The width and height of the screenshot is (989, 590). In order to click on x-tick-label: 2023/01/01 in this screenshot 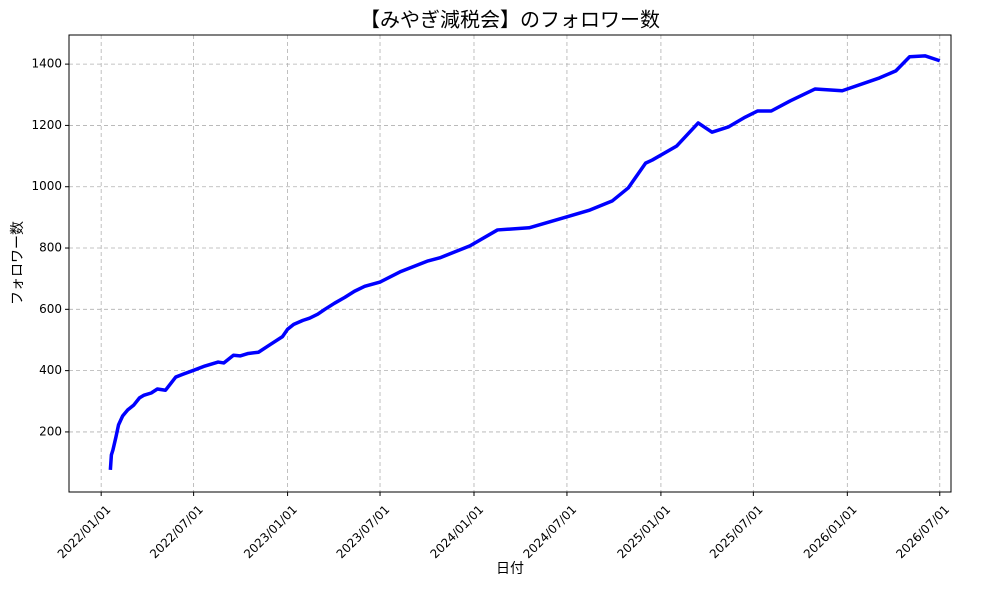, I will do `click(270, 531)`.